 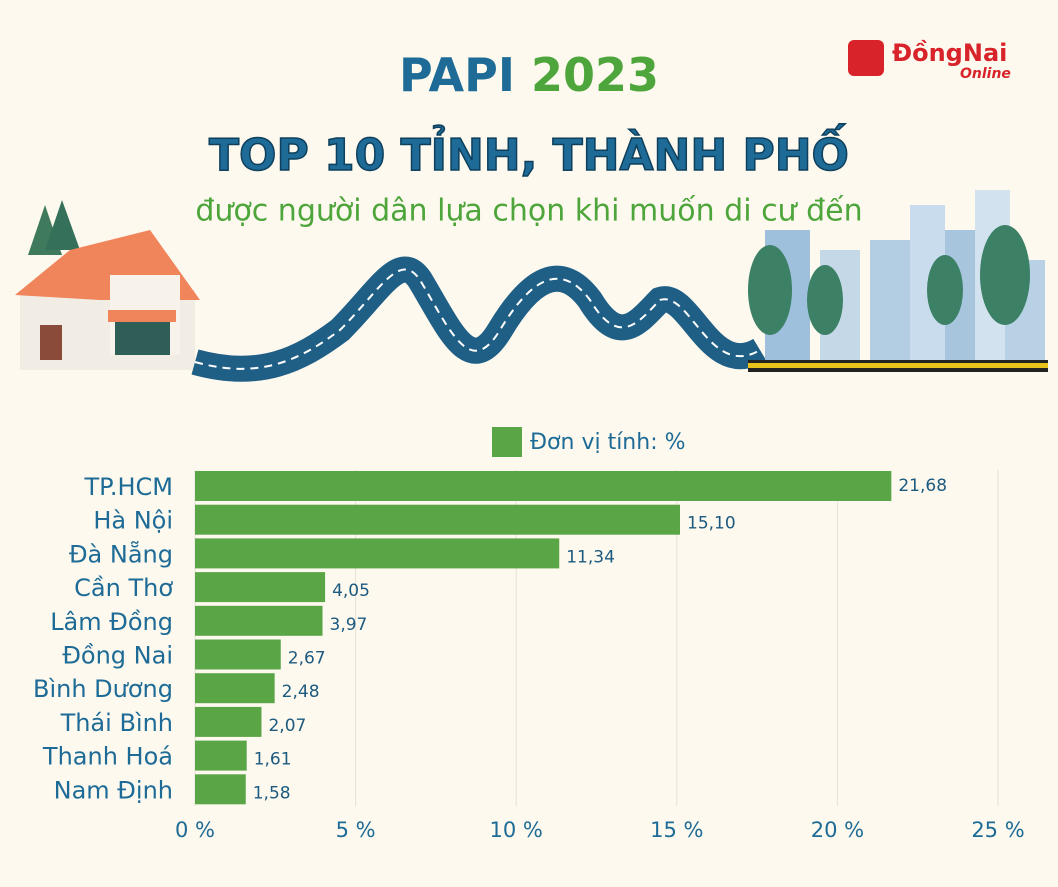 I want to click on value-label: 15,10, so click(x=711, y=524).